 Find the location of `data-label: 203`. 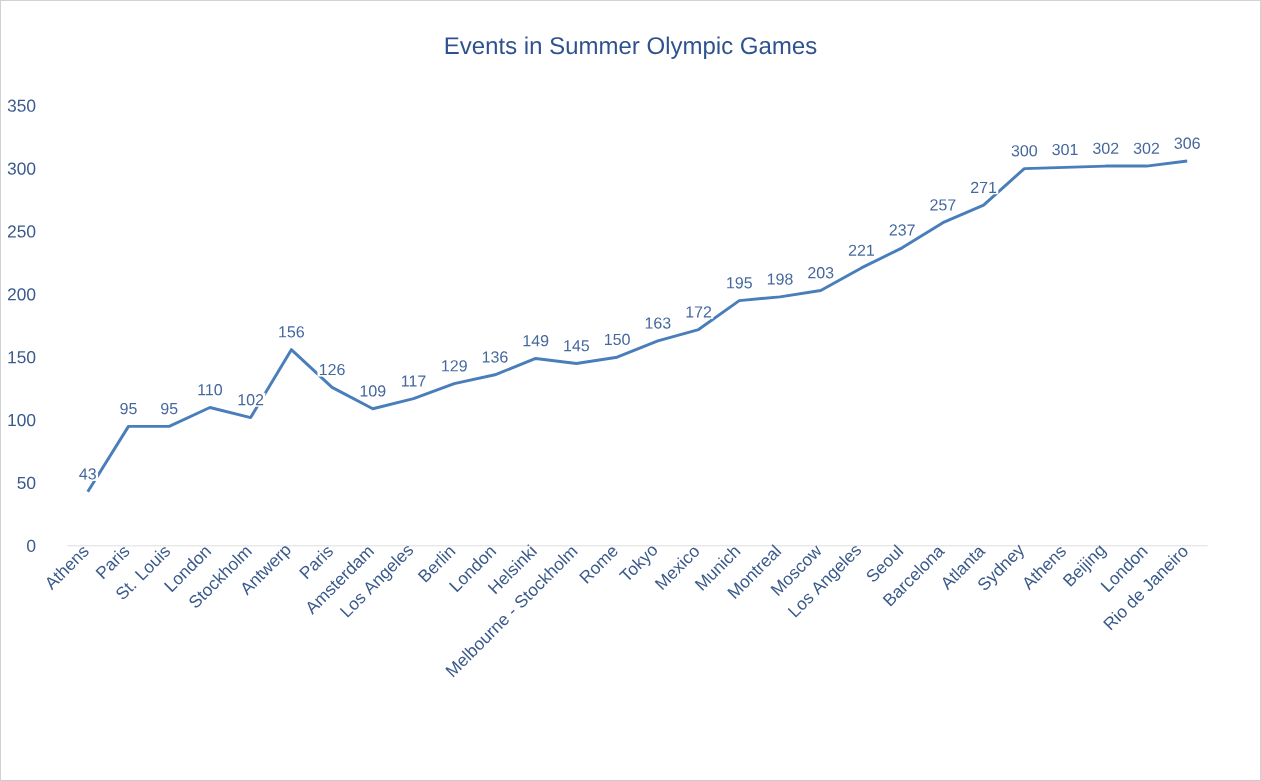

data-label: 203 is located at coordinates (821, 273).